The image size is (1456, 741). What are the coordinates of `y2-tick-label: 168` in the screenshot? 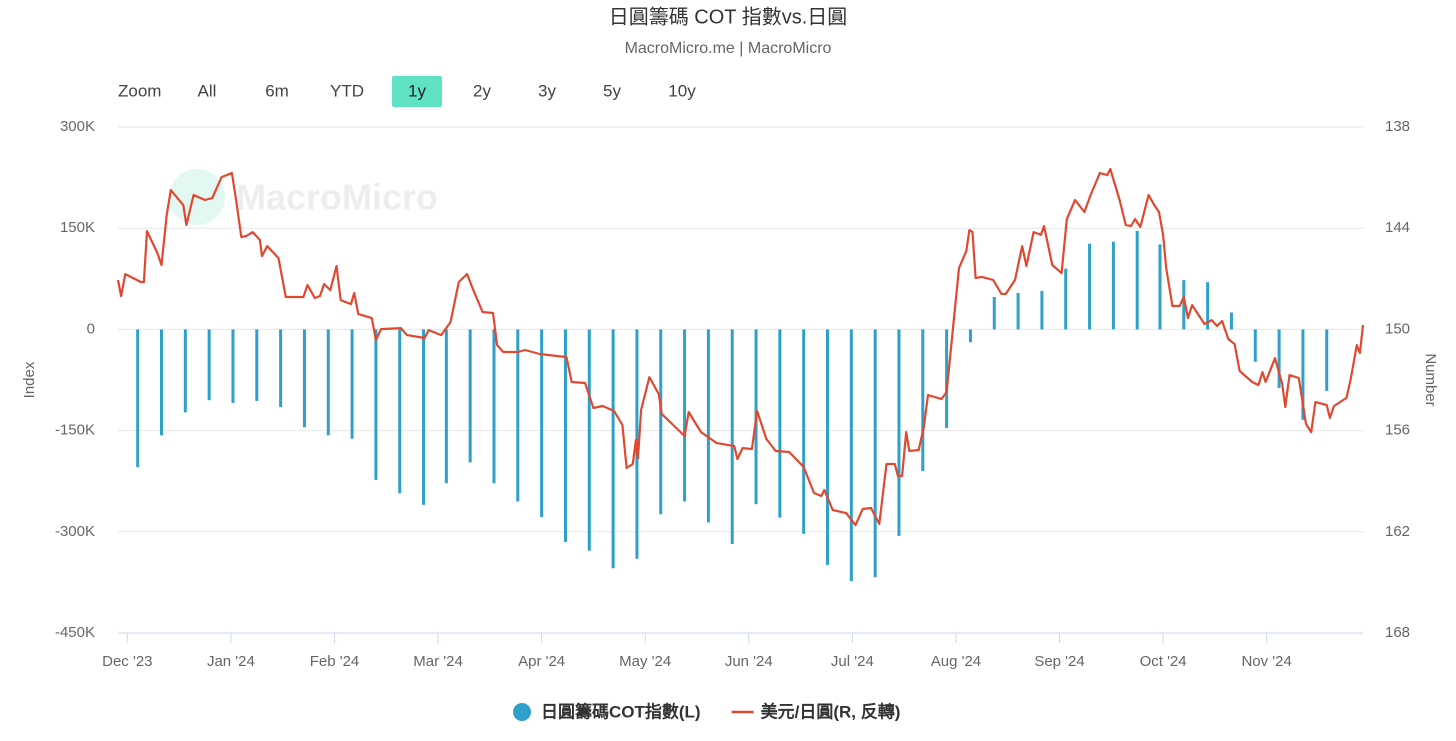 It's located at (1397, 632).